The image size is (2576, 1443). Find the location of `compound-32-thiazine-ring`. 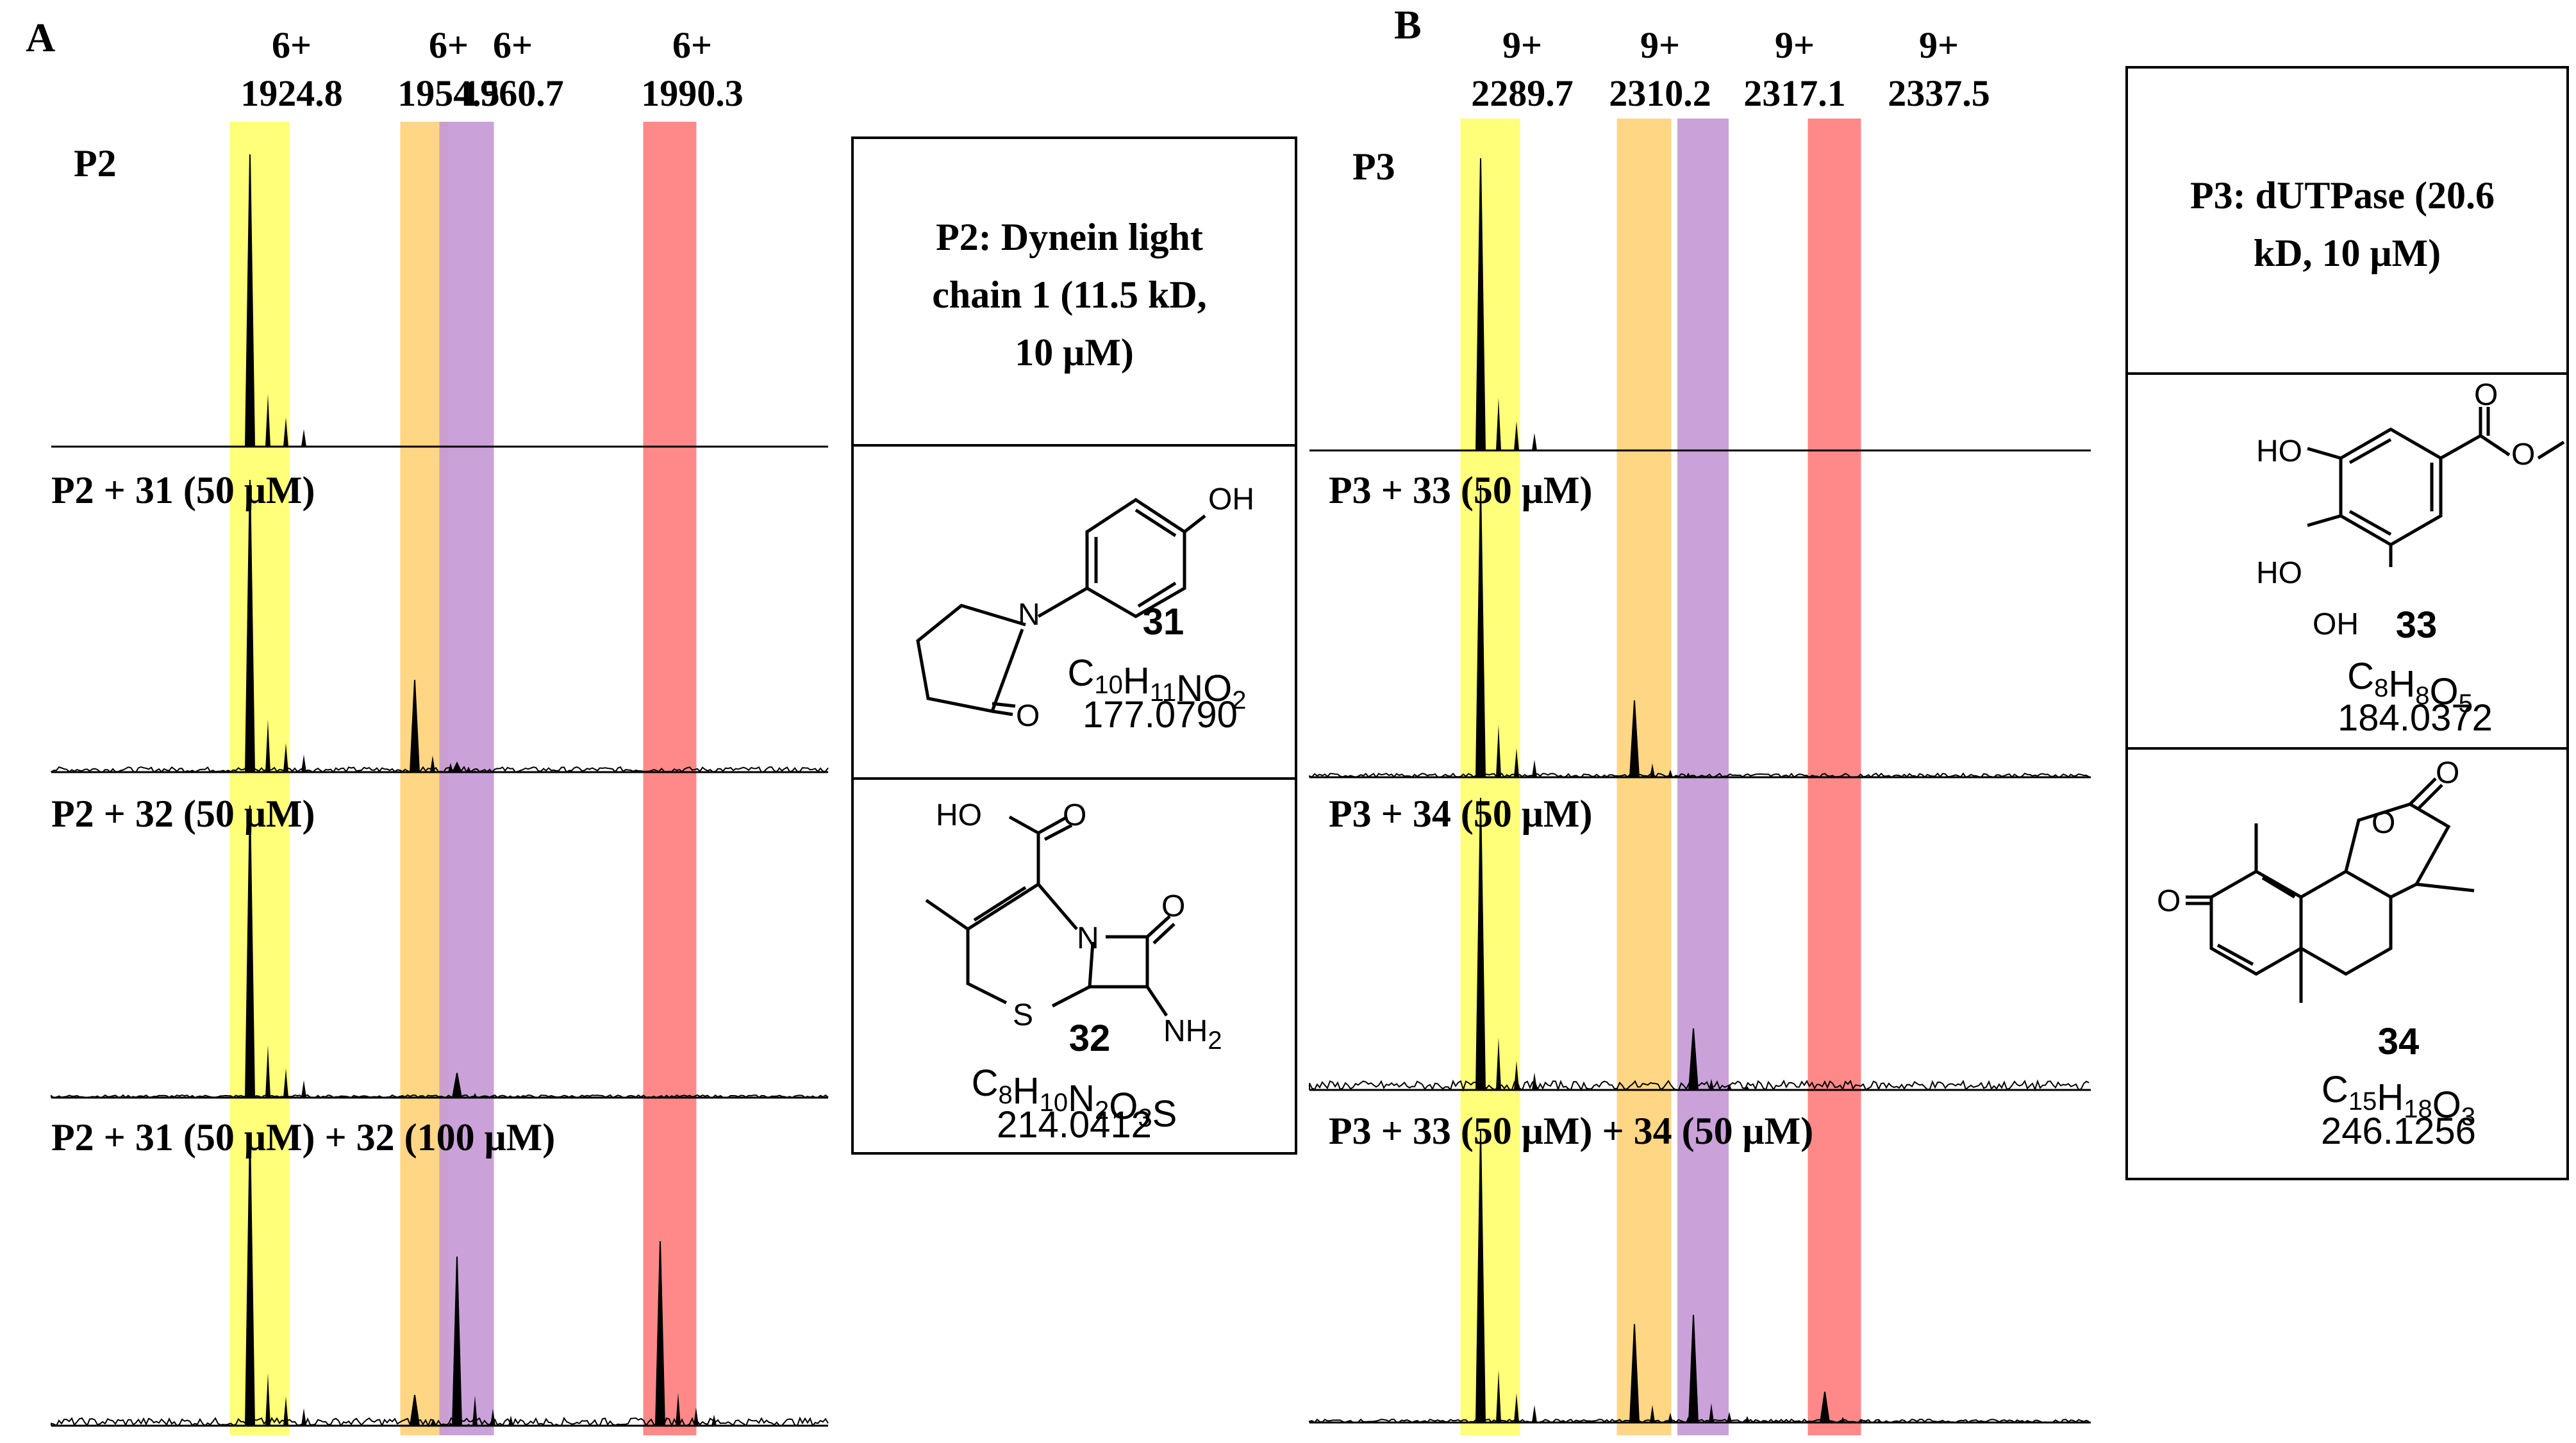

compound-32-thiazine-ring is located at coordinates (1003, 943).